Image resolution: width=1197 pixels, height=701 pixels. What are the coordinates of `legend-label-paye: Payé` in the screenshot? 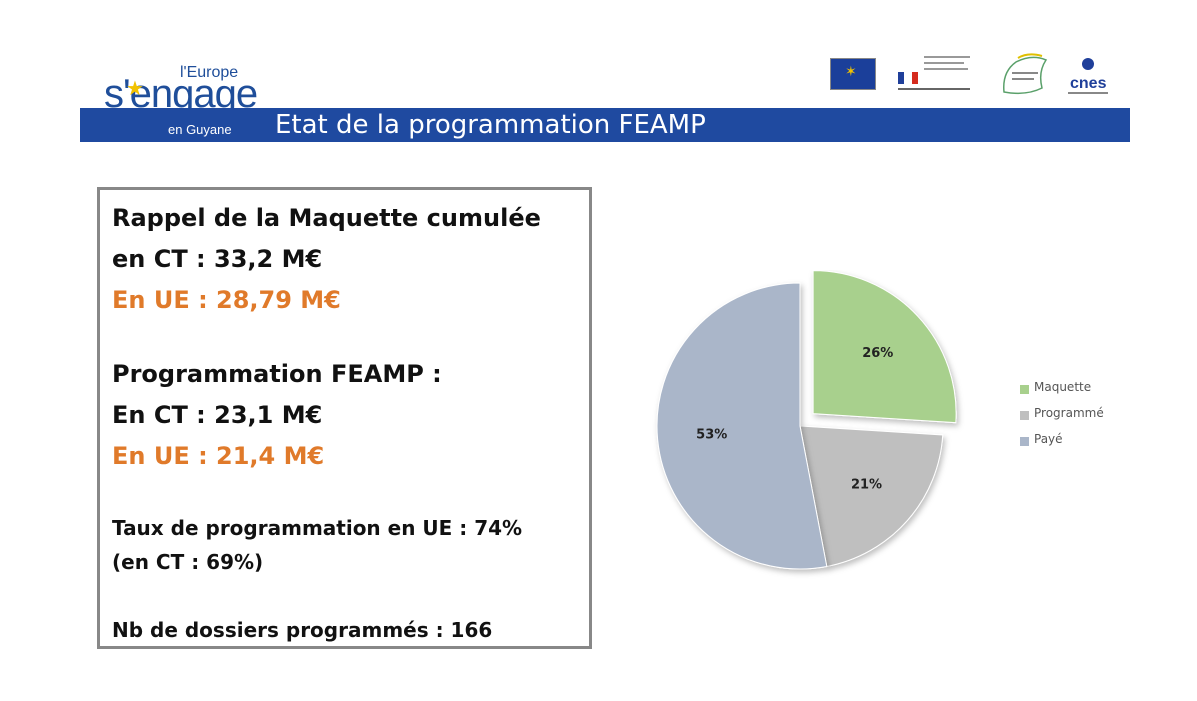 It's located at (1048, 439).